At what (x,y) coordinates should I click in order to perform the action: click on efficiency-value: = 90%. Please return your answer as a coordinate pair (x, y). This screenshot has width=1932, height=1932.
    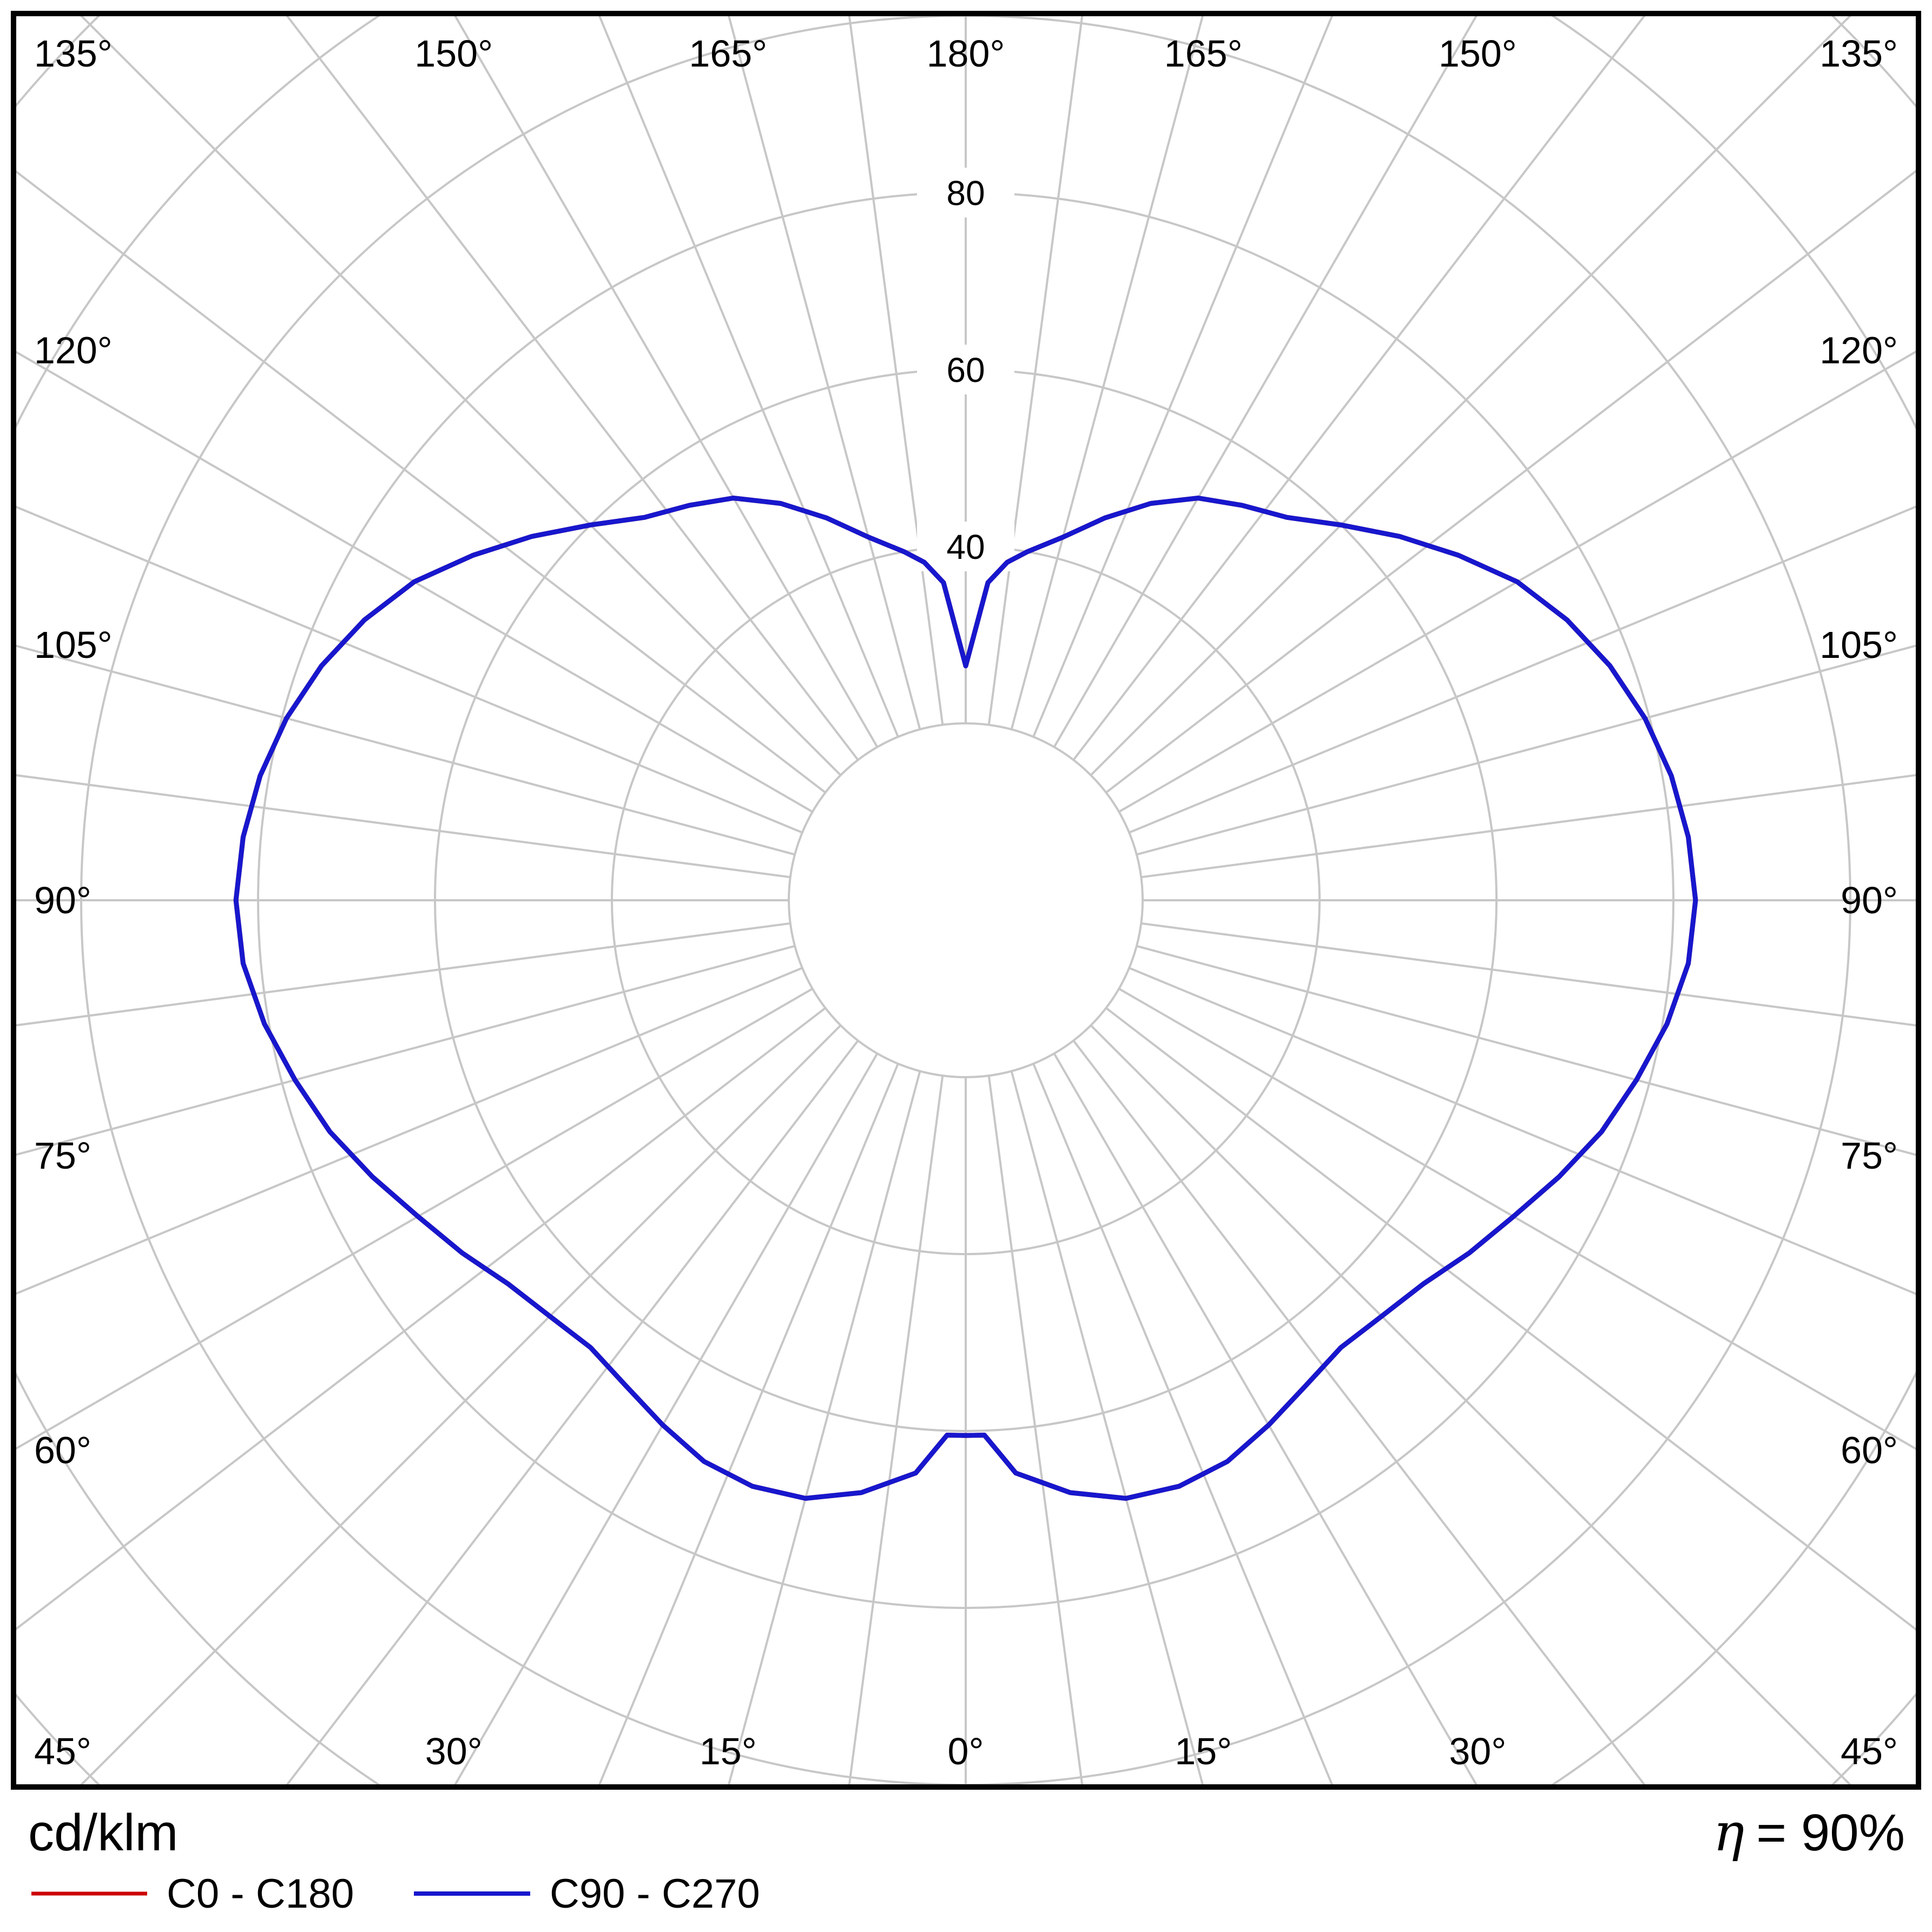
    Looking at the image, I should click on (1830, 1833).